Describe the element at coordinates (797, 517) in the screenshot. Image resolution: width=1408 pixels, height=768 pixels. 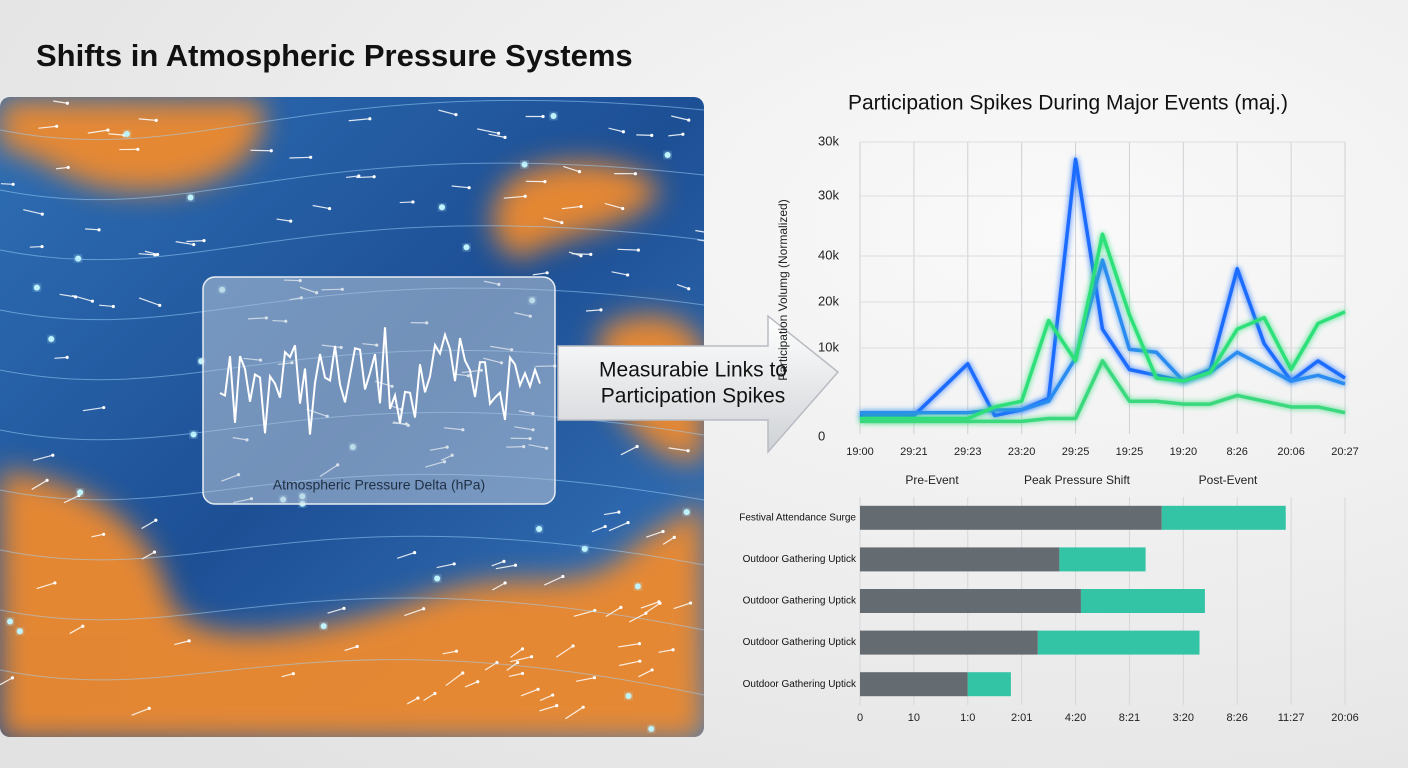
I see `category-label: Festival Attendance Surge` at that location.